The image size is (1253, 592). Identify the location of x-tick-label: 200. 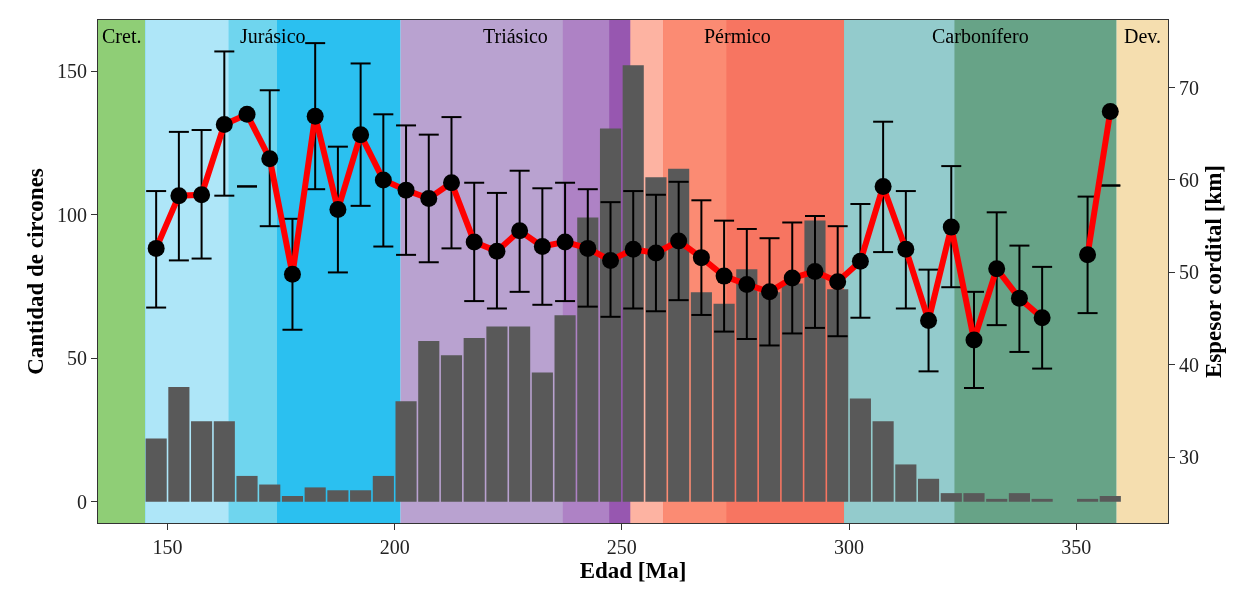
(394, 547).